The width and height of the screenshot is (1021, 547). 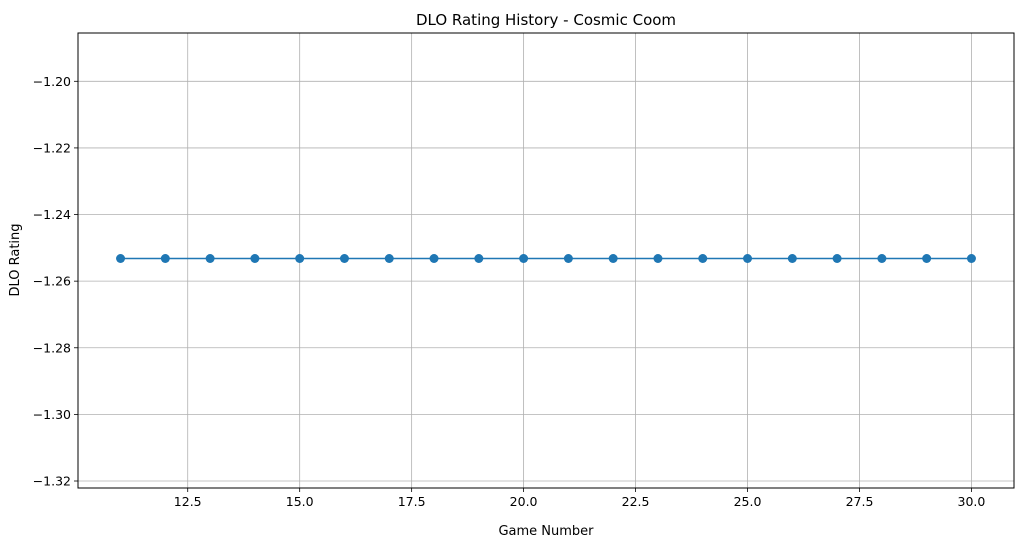 I want to click on y-tick-label: −1.30, so click(x=52, y=414).